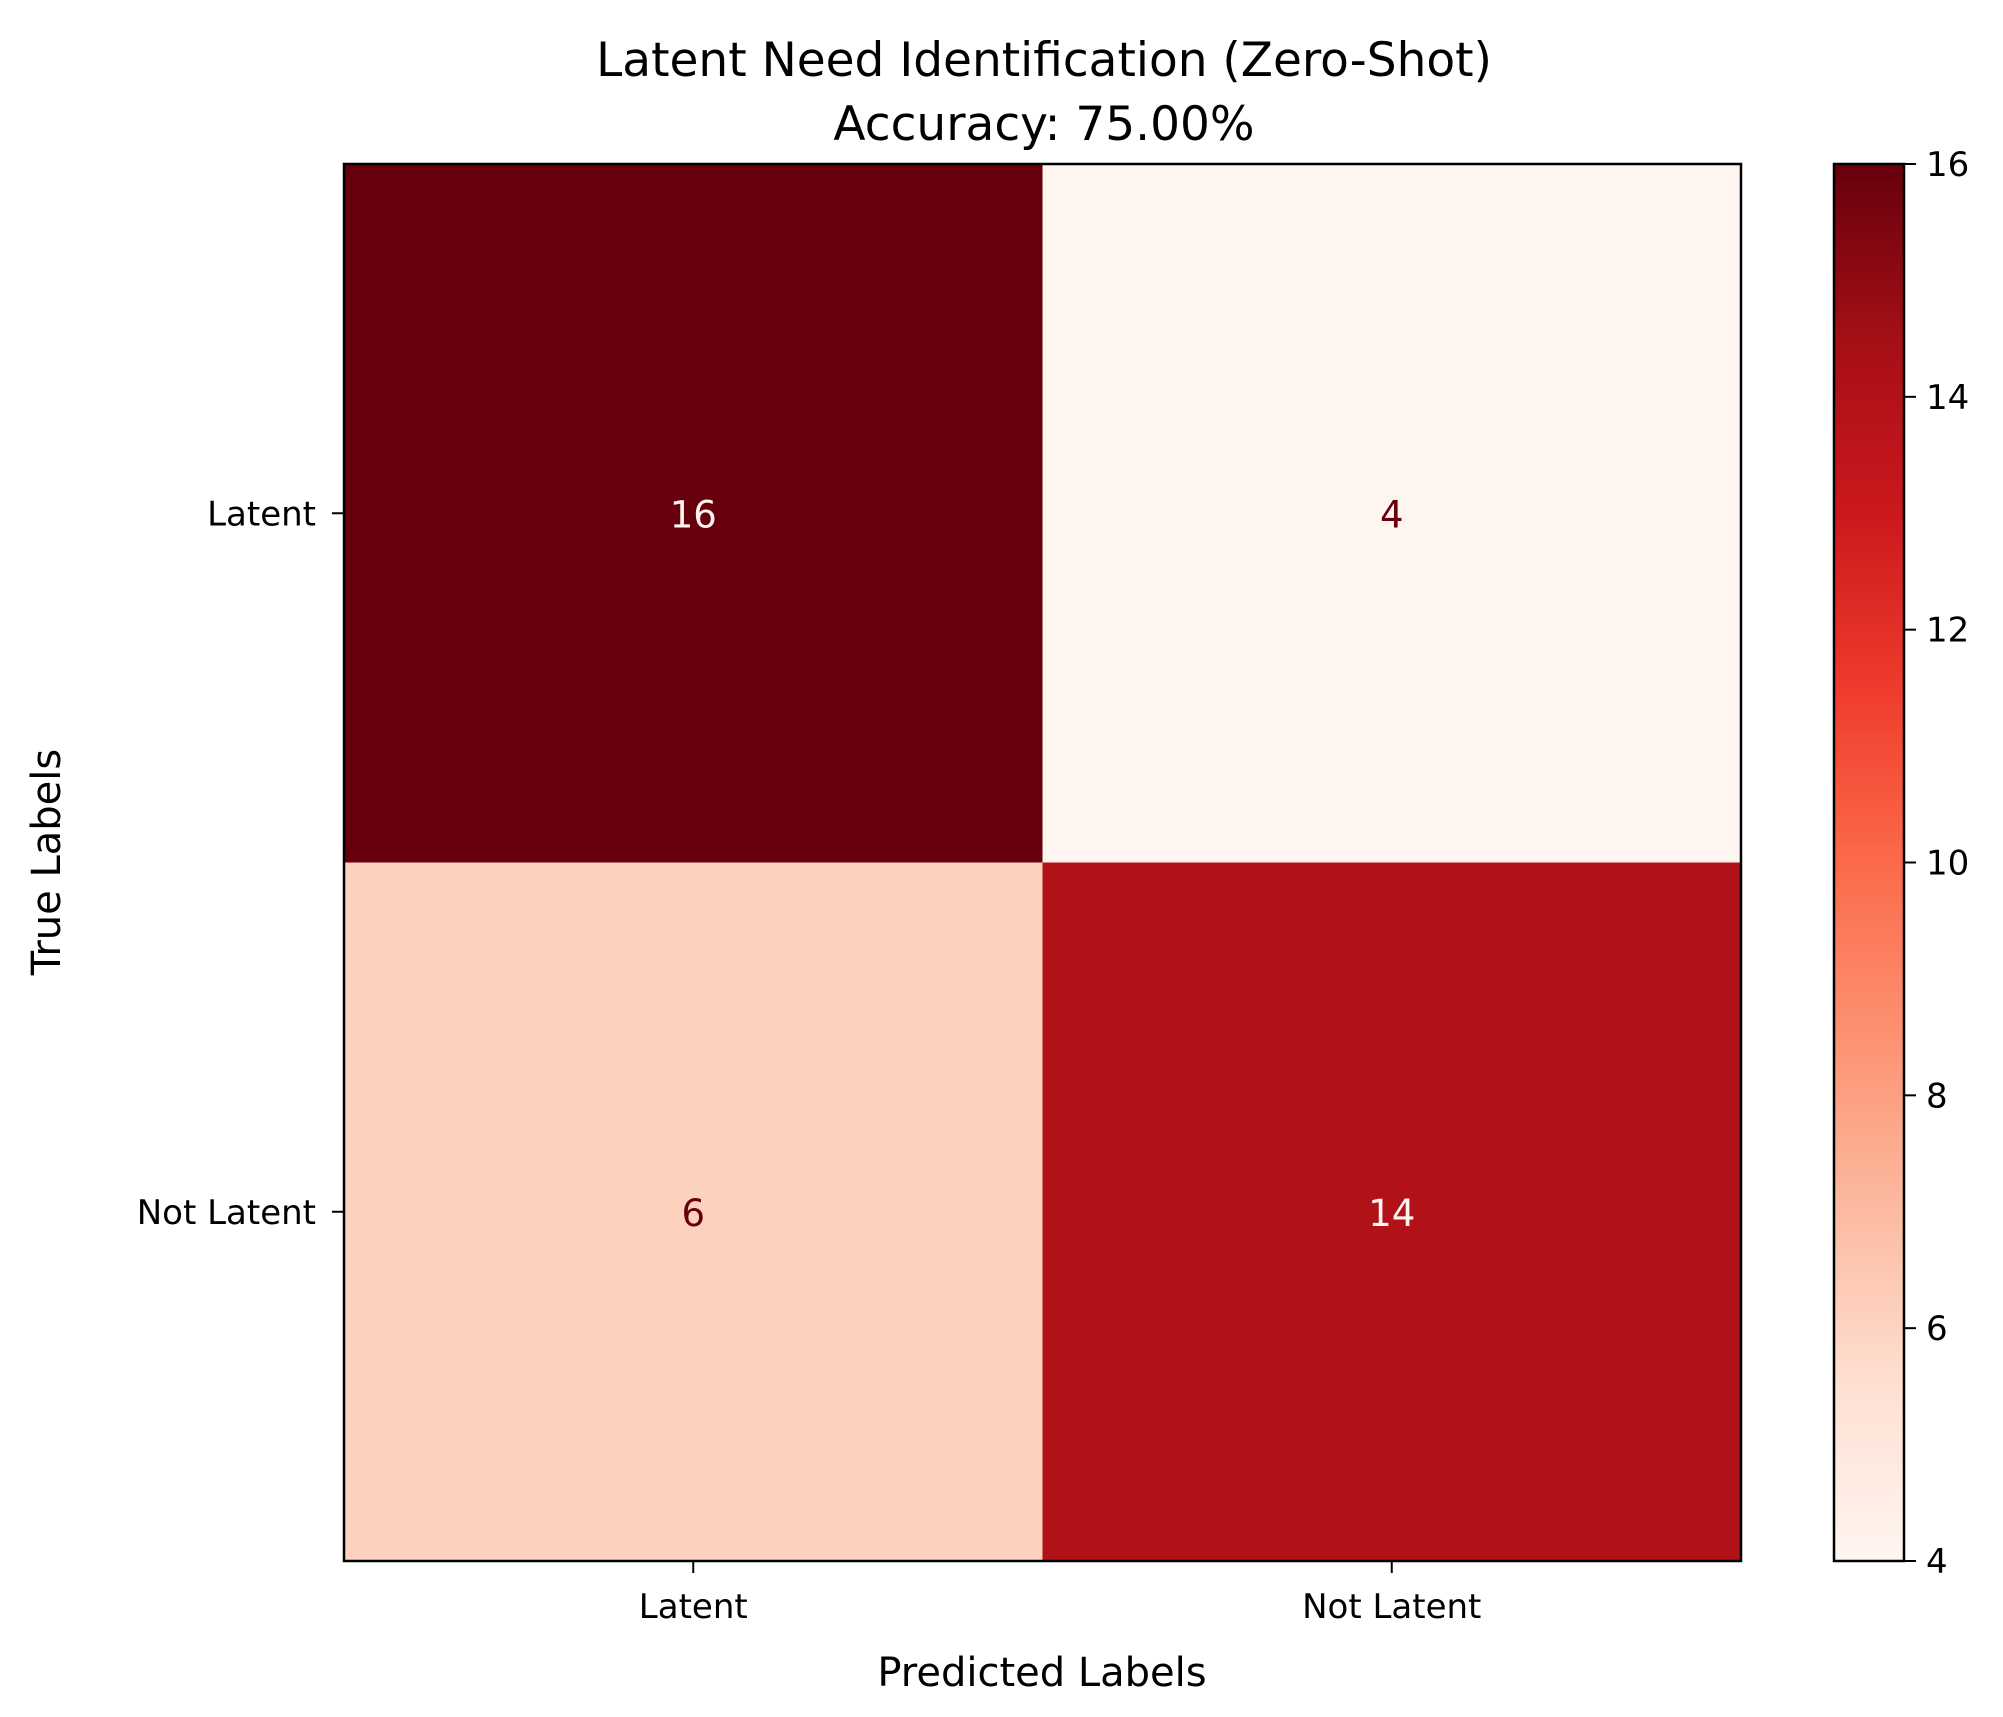 The image size is (2003, 1717). I want to click on colorbar-tick-label: 16, so click(1947, 165).